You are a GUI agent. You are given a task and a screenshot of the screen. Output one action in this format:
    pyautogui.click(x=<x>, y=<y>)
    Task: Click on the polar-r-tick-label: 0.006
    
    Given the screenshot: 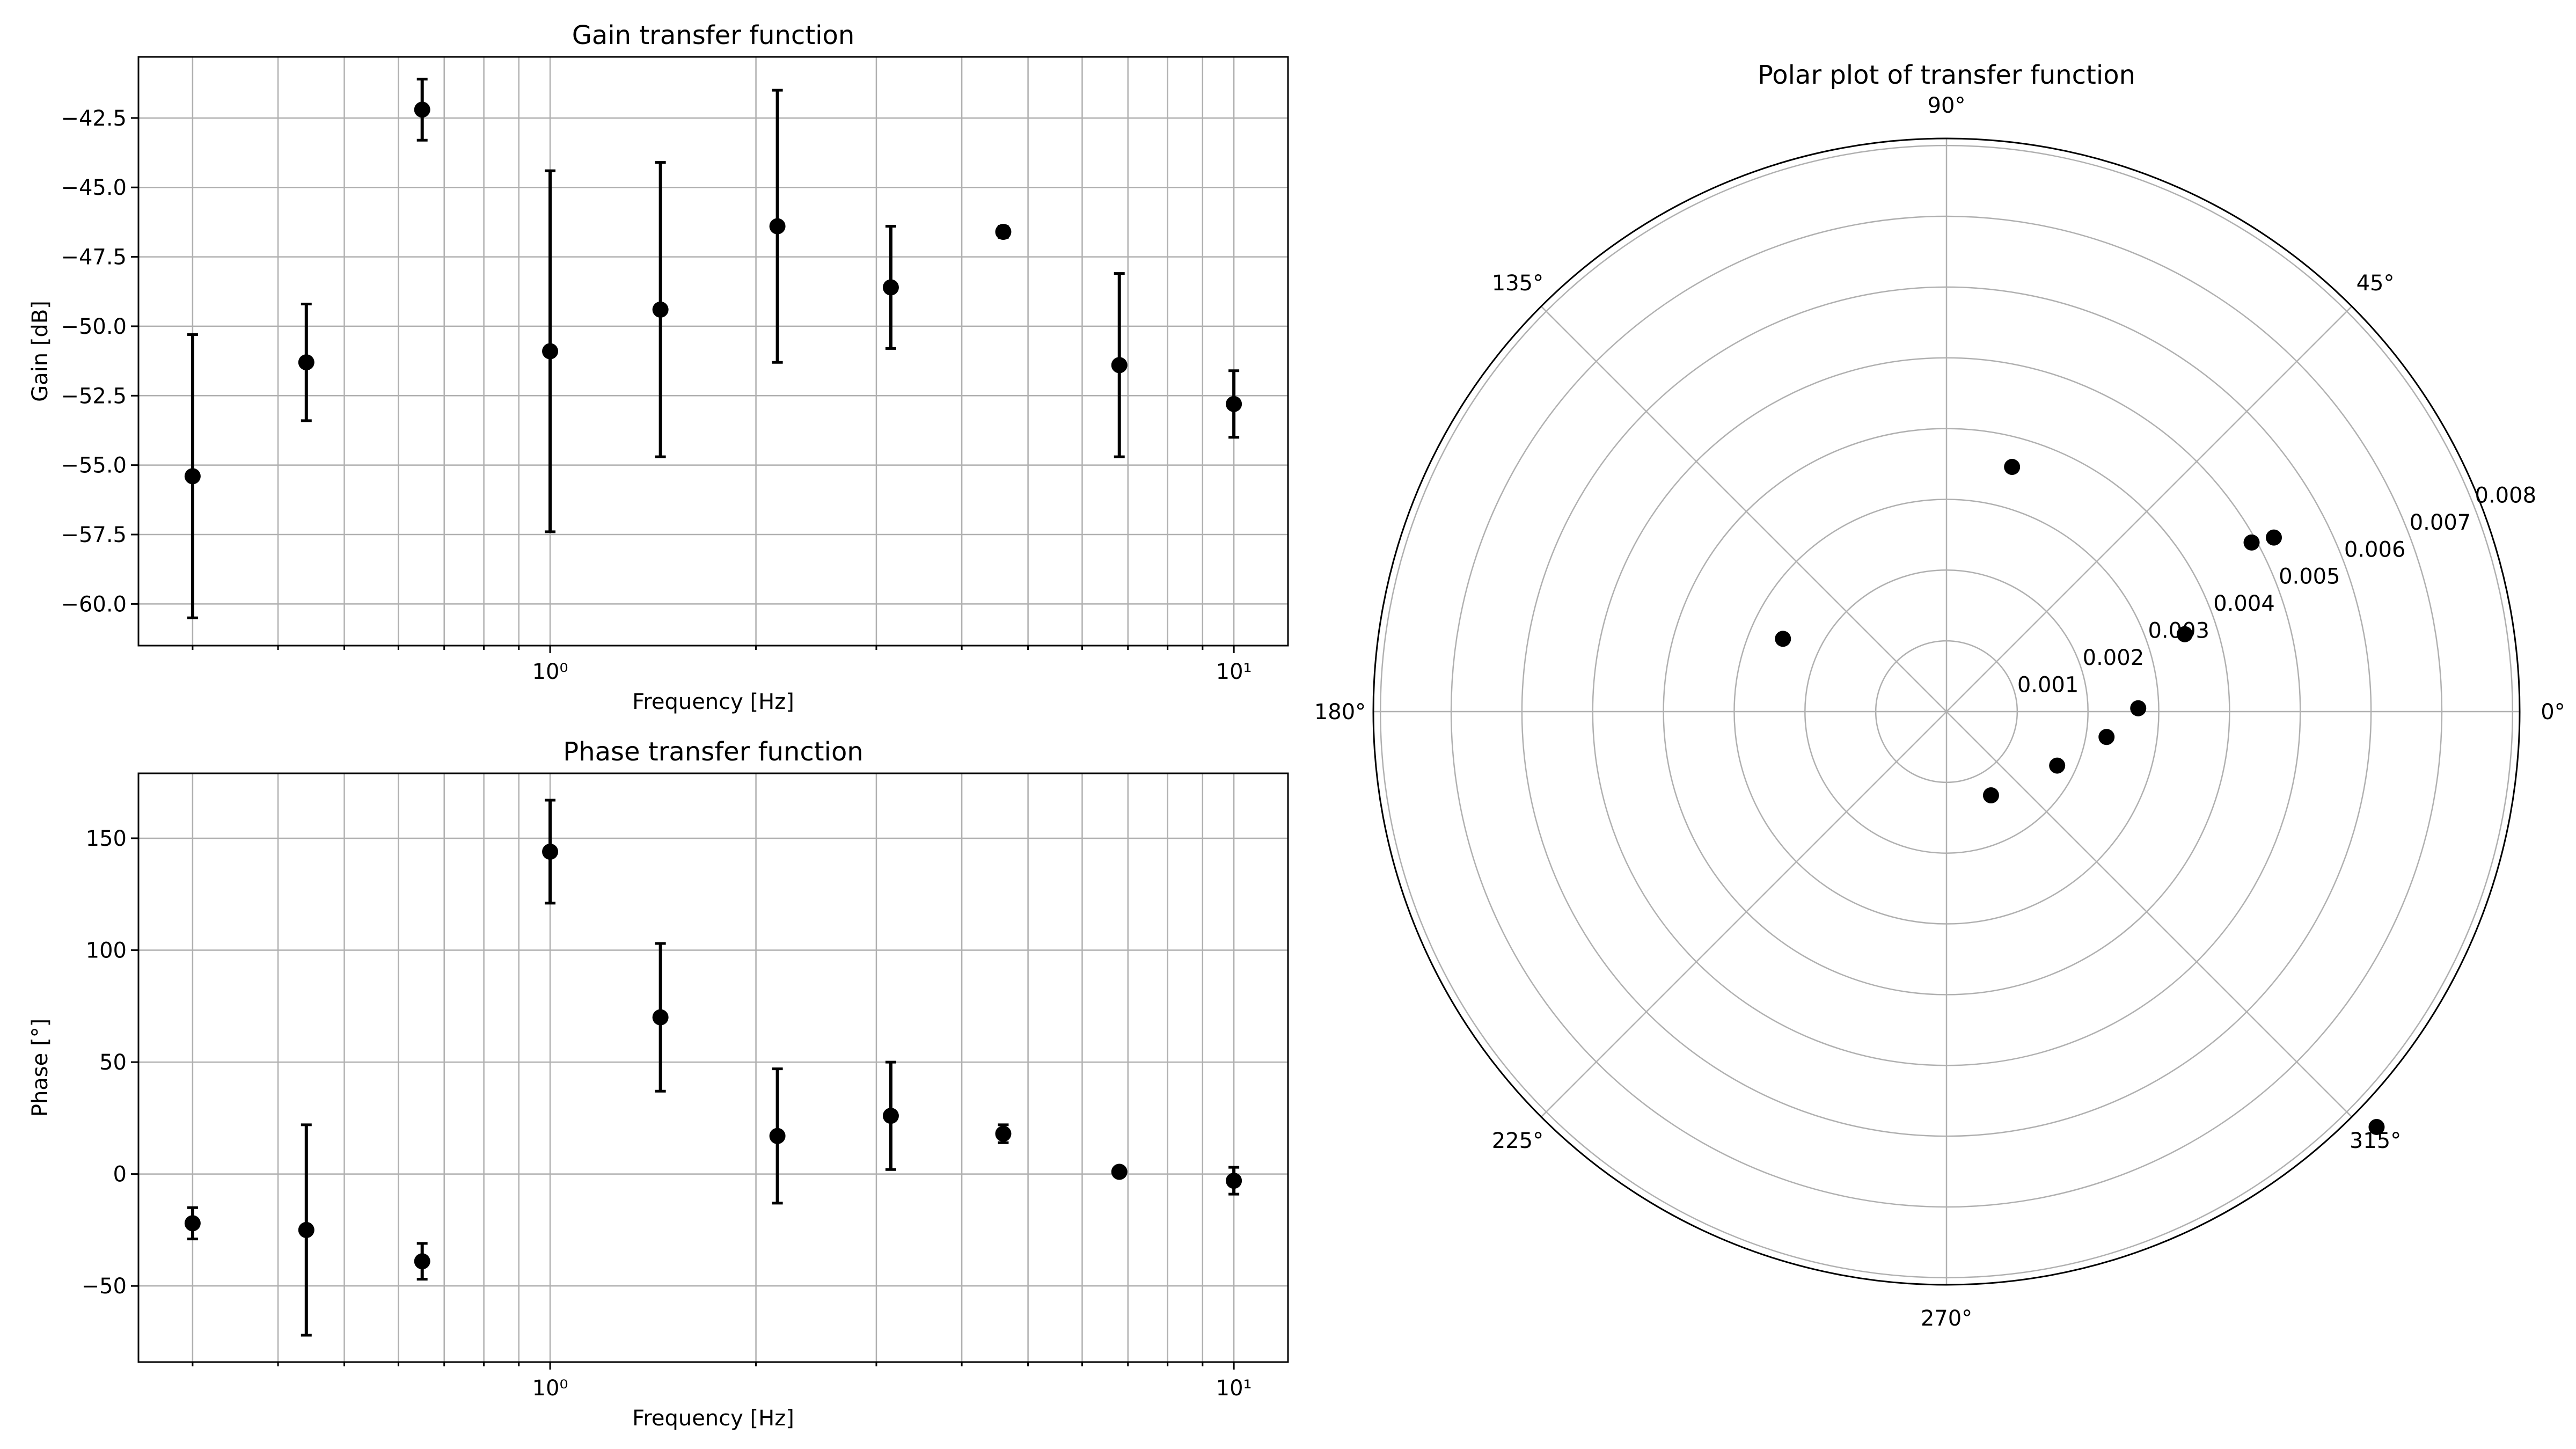 What is the action you would take?
    pyautogui.click(x=2375, y=549)
    